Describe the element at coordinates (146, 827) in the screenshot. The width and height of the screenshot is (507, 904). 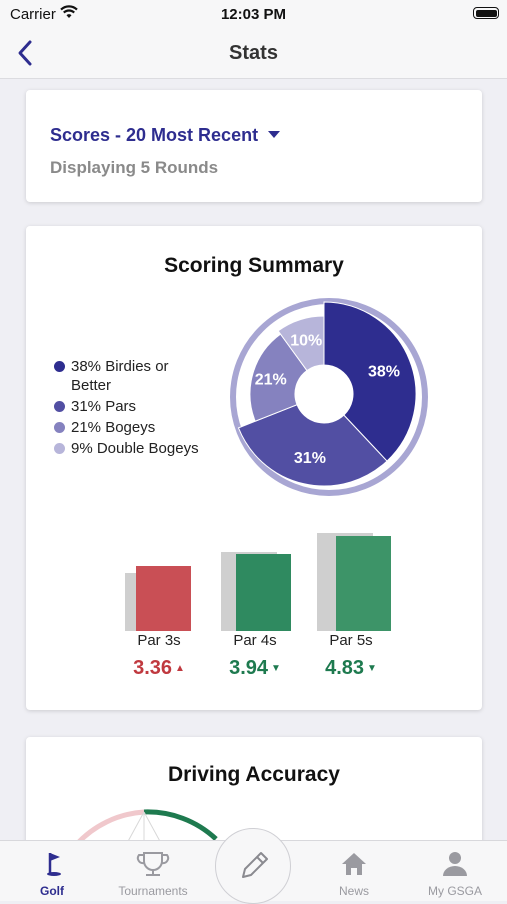
I see `driving-accuracy-gauge` at that location.